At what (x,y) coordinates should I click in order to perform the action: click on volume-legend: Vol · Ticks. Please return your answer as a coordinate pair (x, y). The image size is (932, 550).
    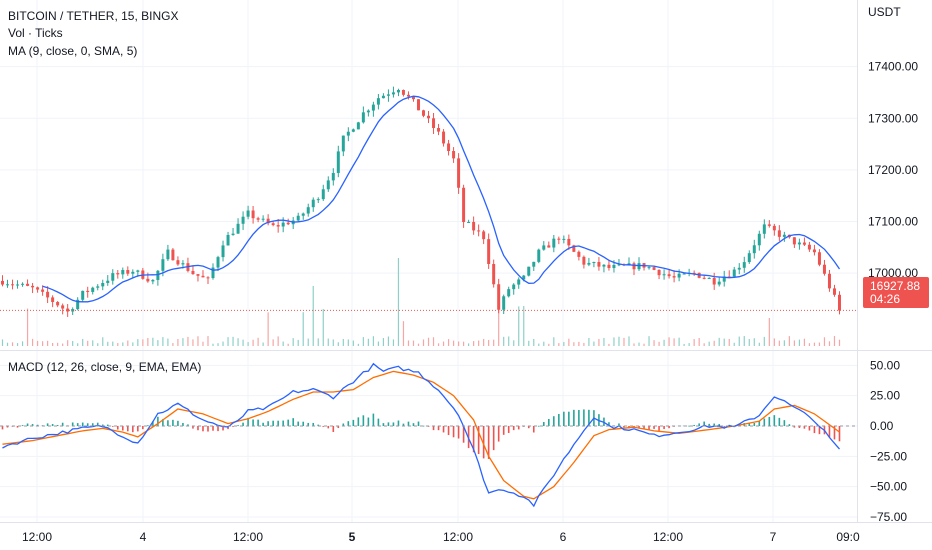
    Looking at the image, I should click on (35, 33).